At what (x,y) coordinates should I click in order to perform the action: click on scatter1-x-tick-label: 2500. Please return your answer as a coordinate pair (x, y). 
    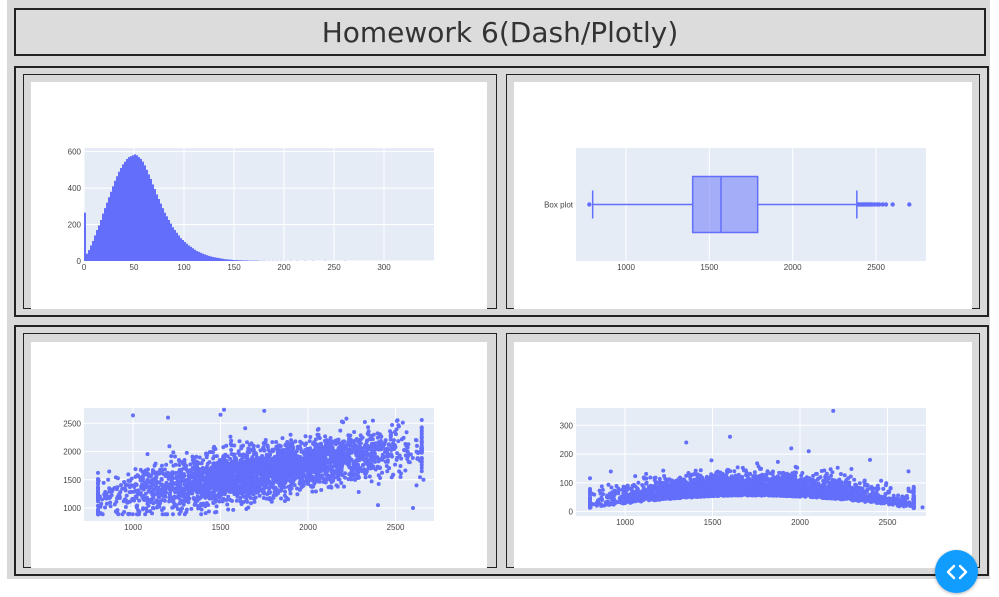
    Looking at the image, I should click on (396, 527).